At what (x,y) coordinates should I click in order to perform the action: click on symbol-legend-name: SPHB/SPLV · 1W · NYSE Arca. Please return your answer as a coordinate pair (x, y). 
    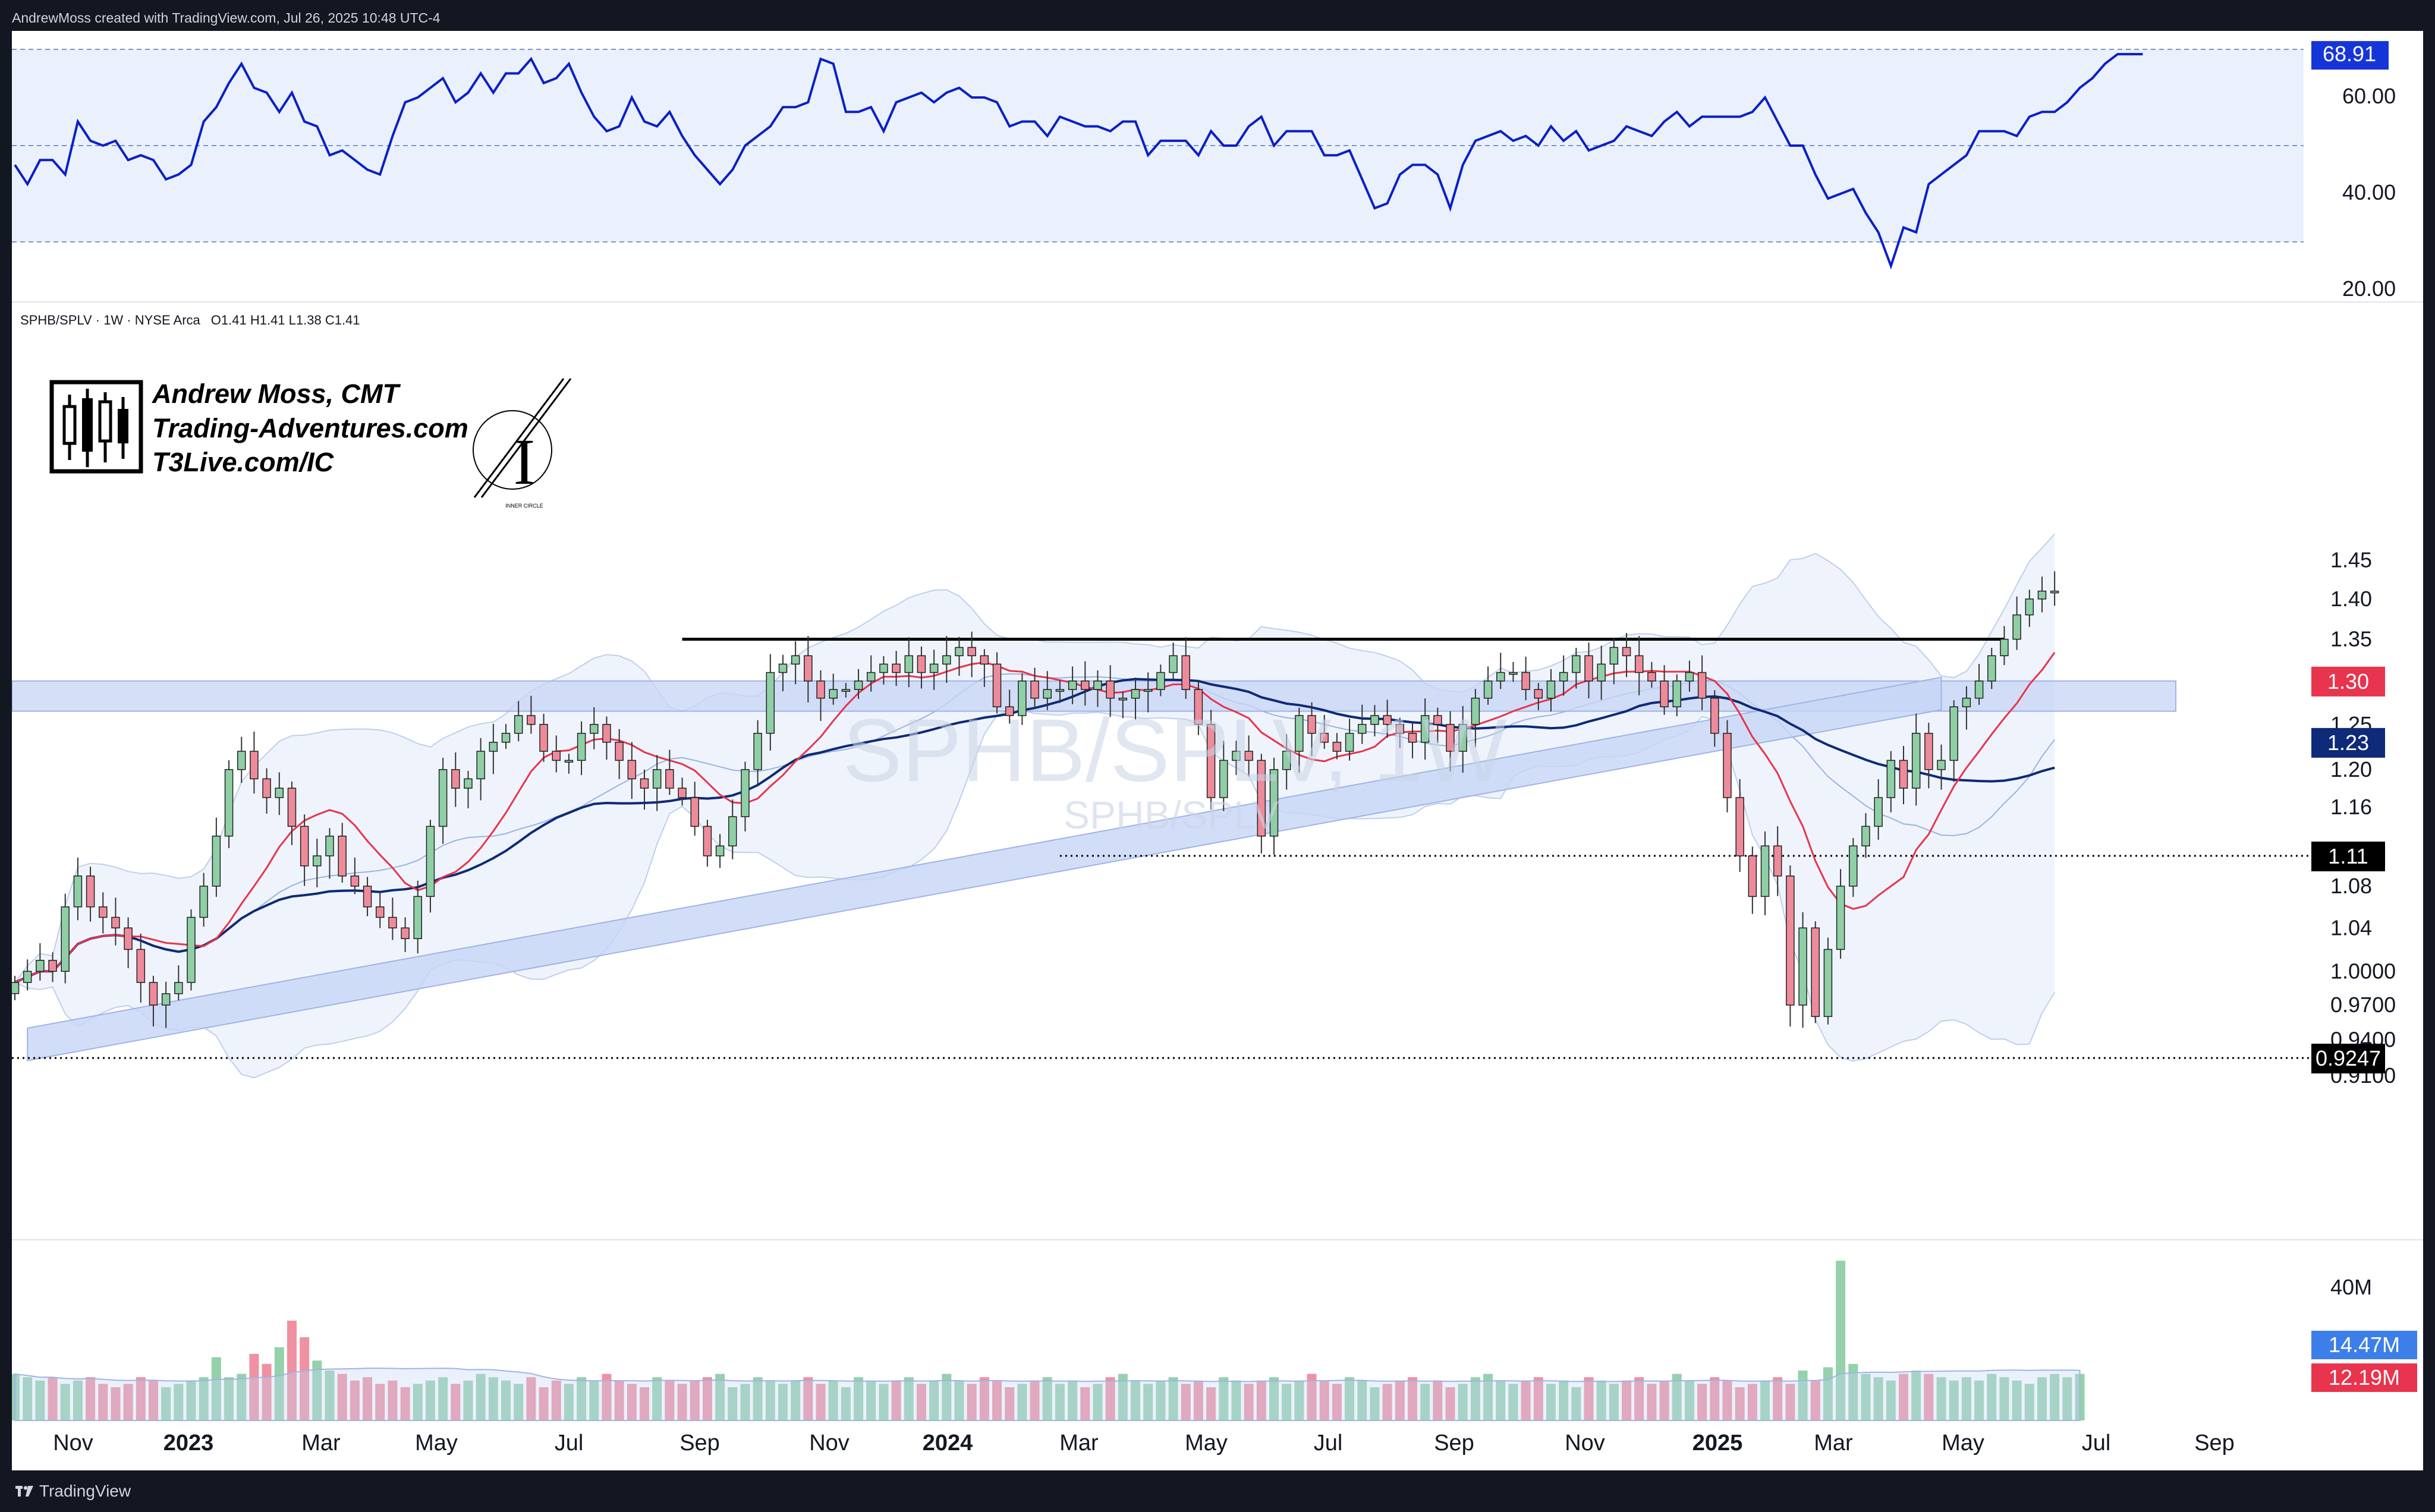
    Looking at the image, I should click on (110, 320).